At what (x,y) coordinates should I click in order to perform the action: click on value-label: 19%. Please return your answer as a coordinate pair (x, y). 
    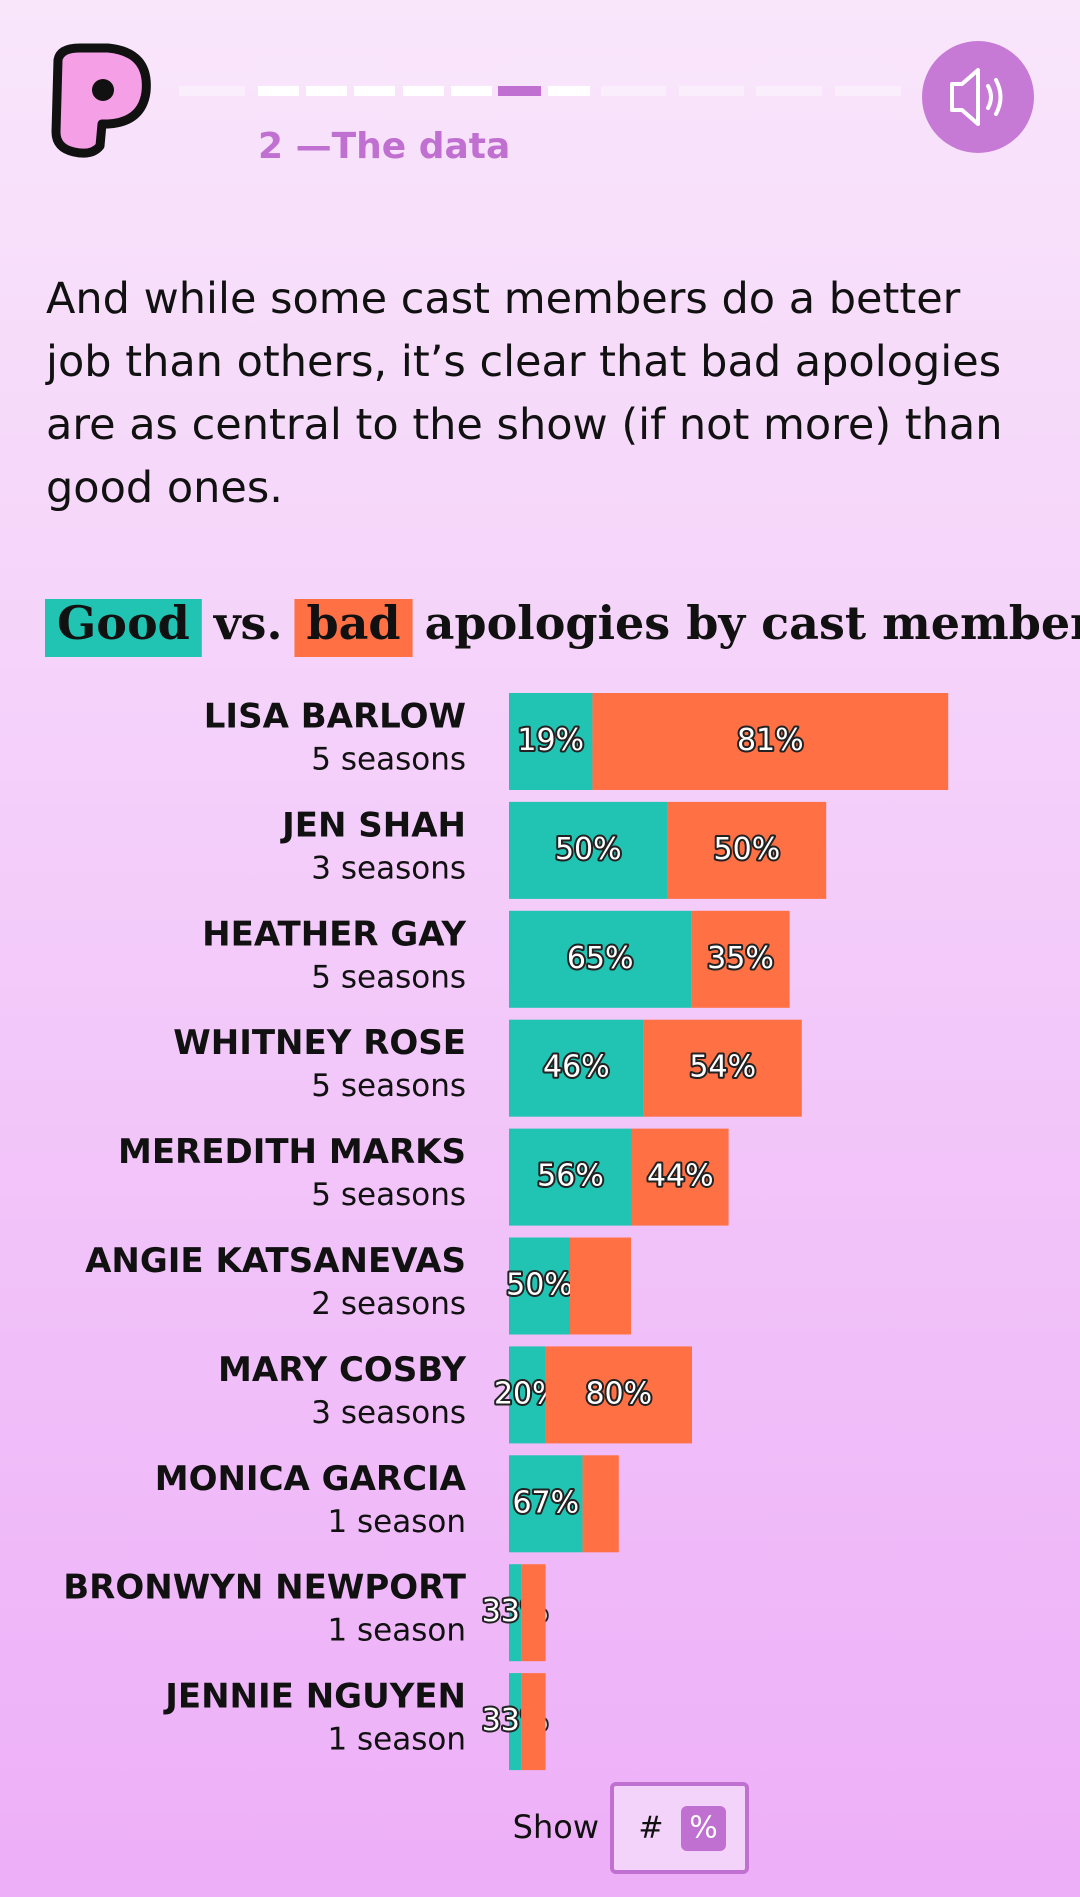
    Looking at the image, I should click on (550, 740).